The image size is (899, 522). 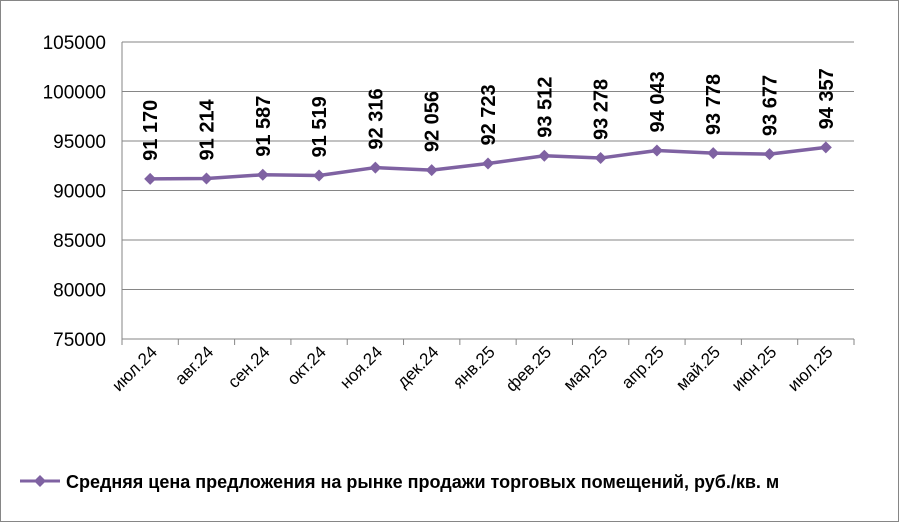 I want to click on data-label: 93 677, so click(x=771, y=105).